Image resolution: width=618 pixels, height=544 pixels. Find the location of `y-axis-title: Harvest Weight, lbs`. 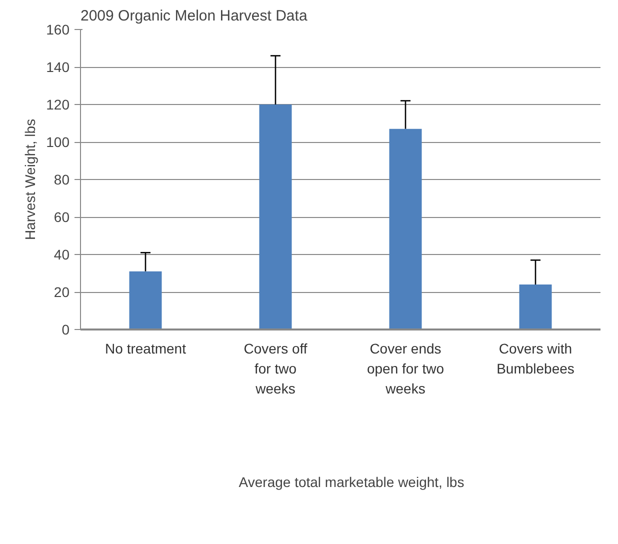

y-axis-title: Harvest Weight, lbs is located at coordinates (30, 179).